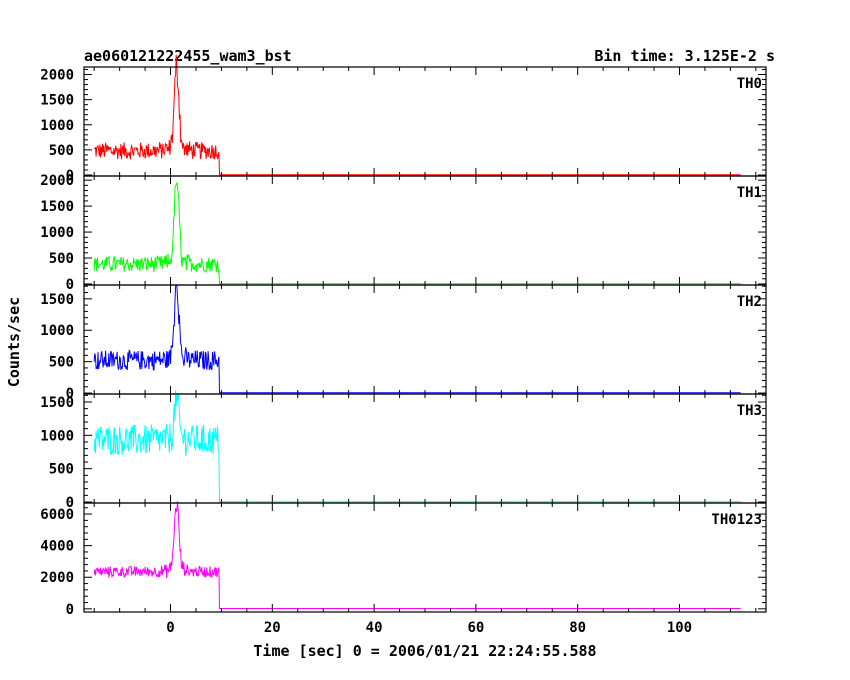 Image resolution: width=850 pixels, height=680 pixels. What do you see at coordinates (749, 411) in the screenshot?
I see `panel-label: TH3` at bounding box center [749, 411].